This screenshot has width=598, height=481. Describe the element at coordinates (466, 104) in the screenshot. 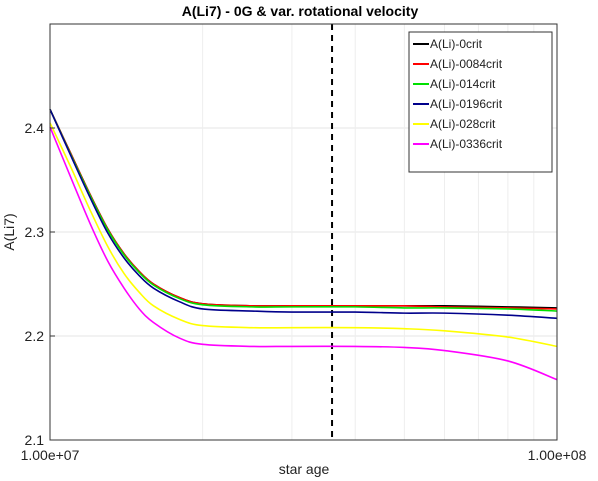

I see `legend-label: A(Li)-0196crit` at that location.